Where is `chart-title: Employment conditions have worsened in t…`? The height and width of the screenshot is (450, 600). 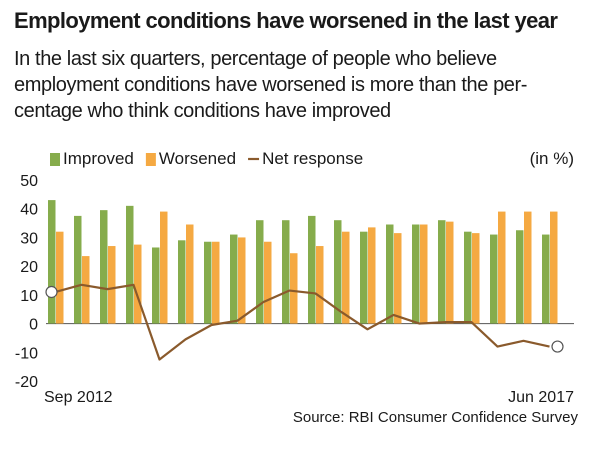
chart-title: Employment conditions have worsened in t… is located at coordinates (286, 20).